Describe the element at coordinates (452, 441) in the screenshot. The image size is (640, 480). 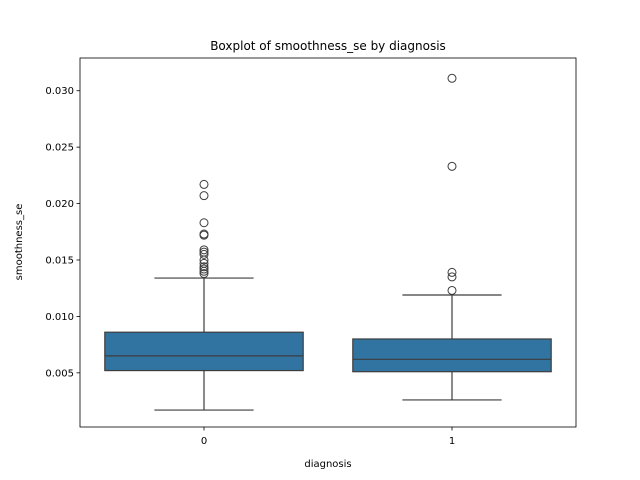
I see `x-tick-label: 1` at that location.